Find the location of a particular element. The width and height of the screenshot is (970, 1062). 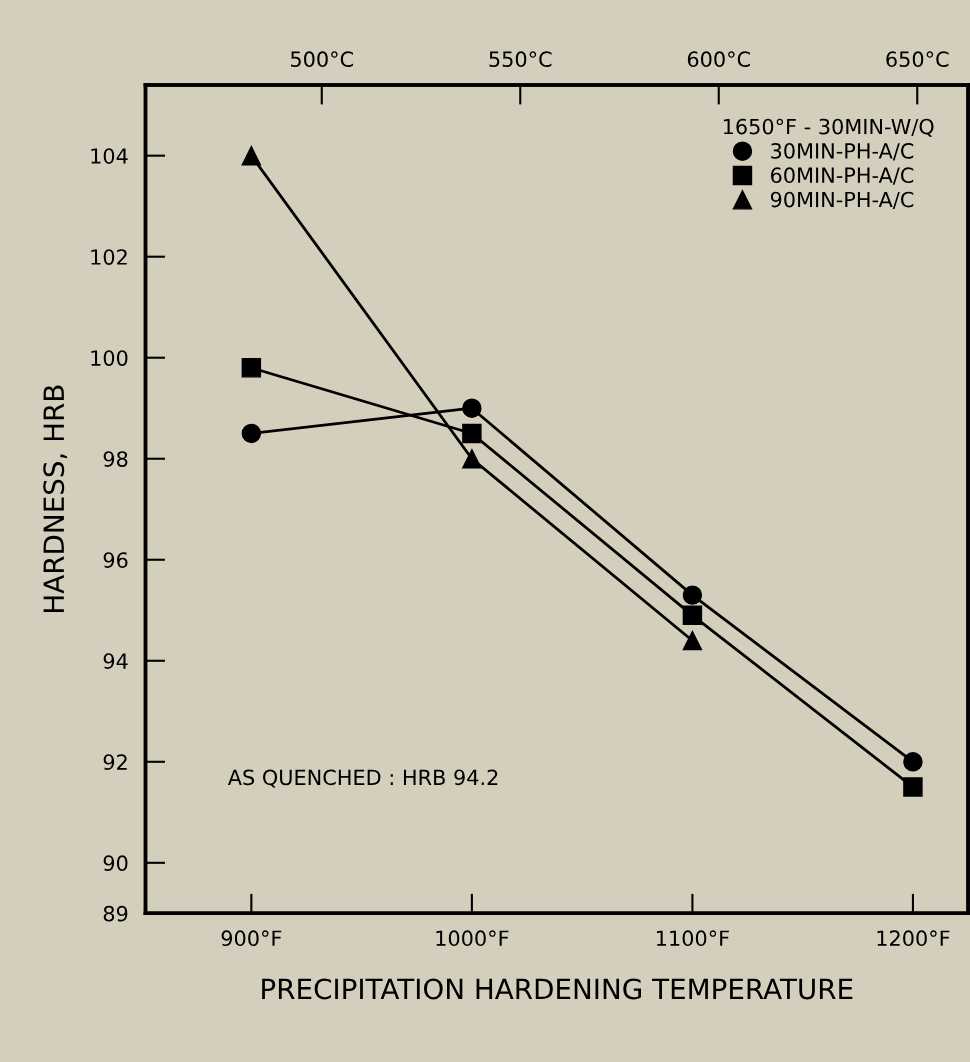

legend-label: 90MIN-PH-A/C is located at coordinates (842, 200).